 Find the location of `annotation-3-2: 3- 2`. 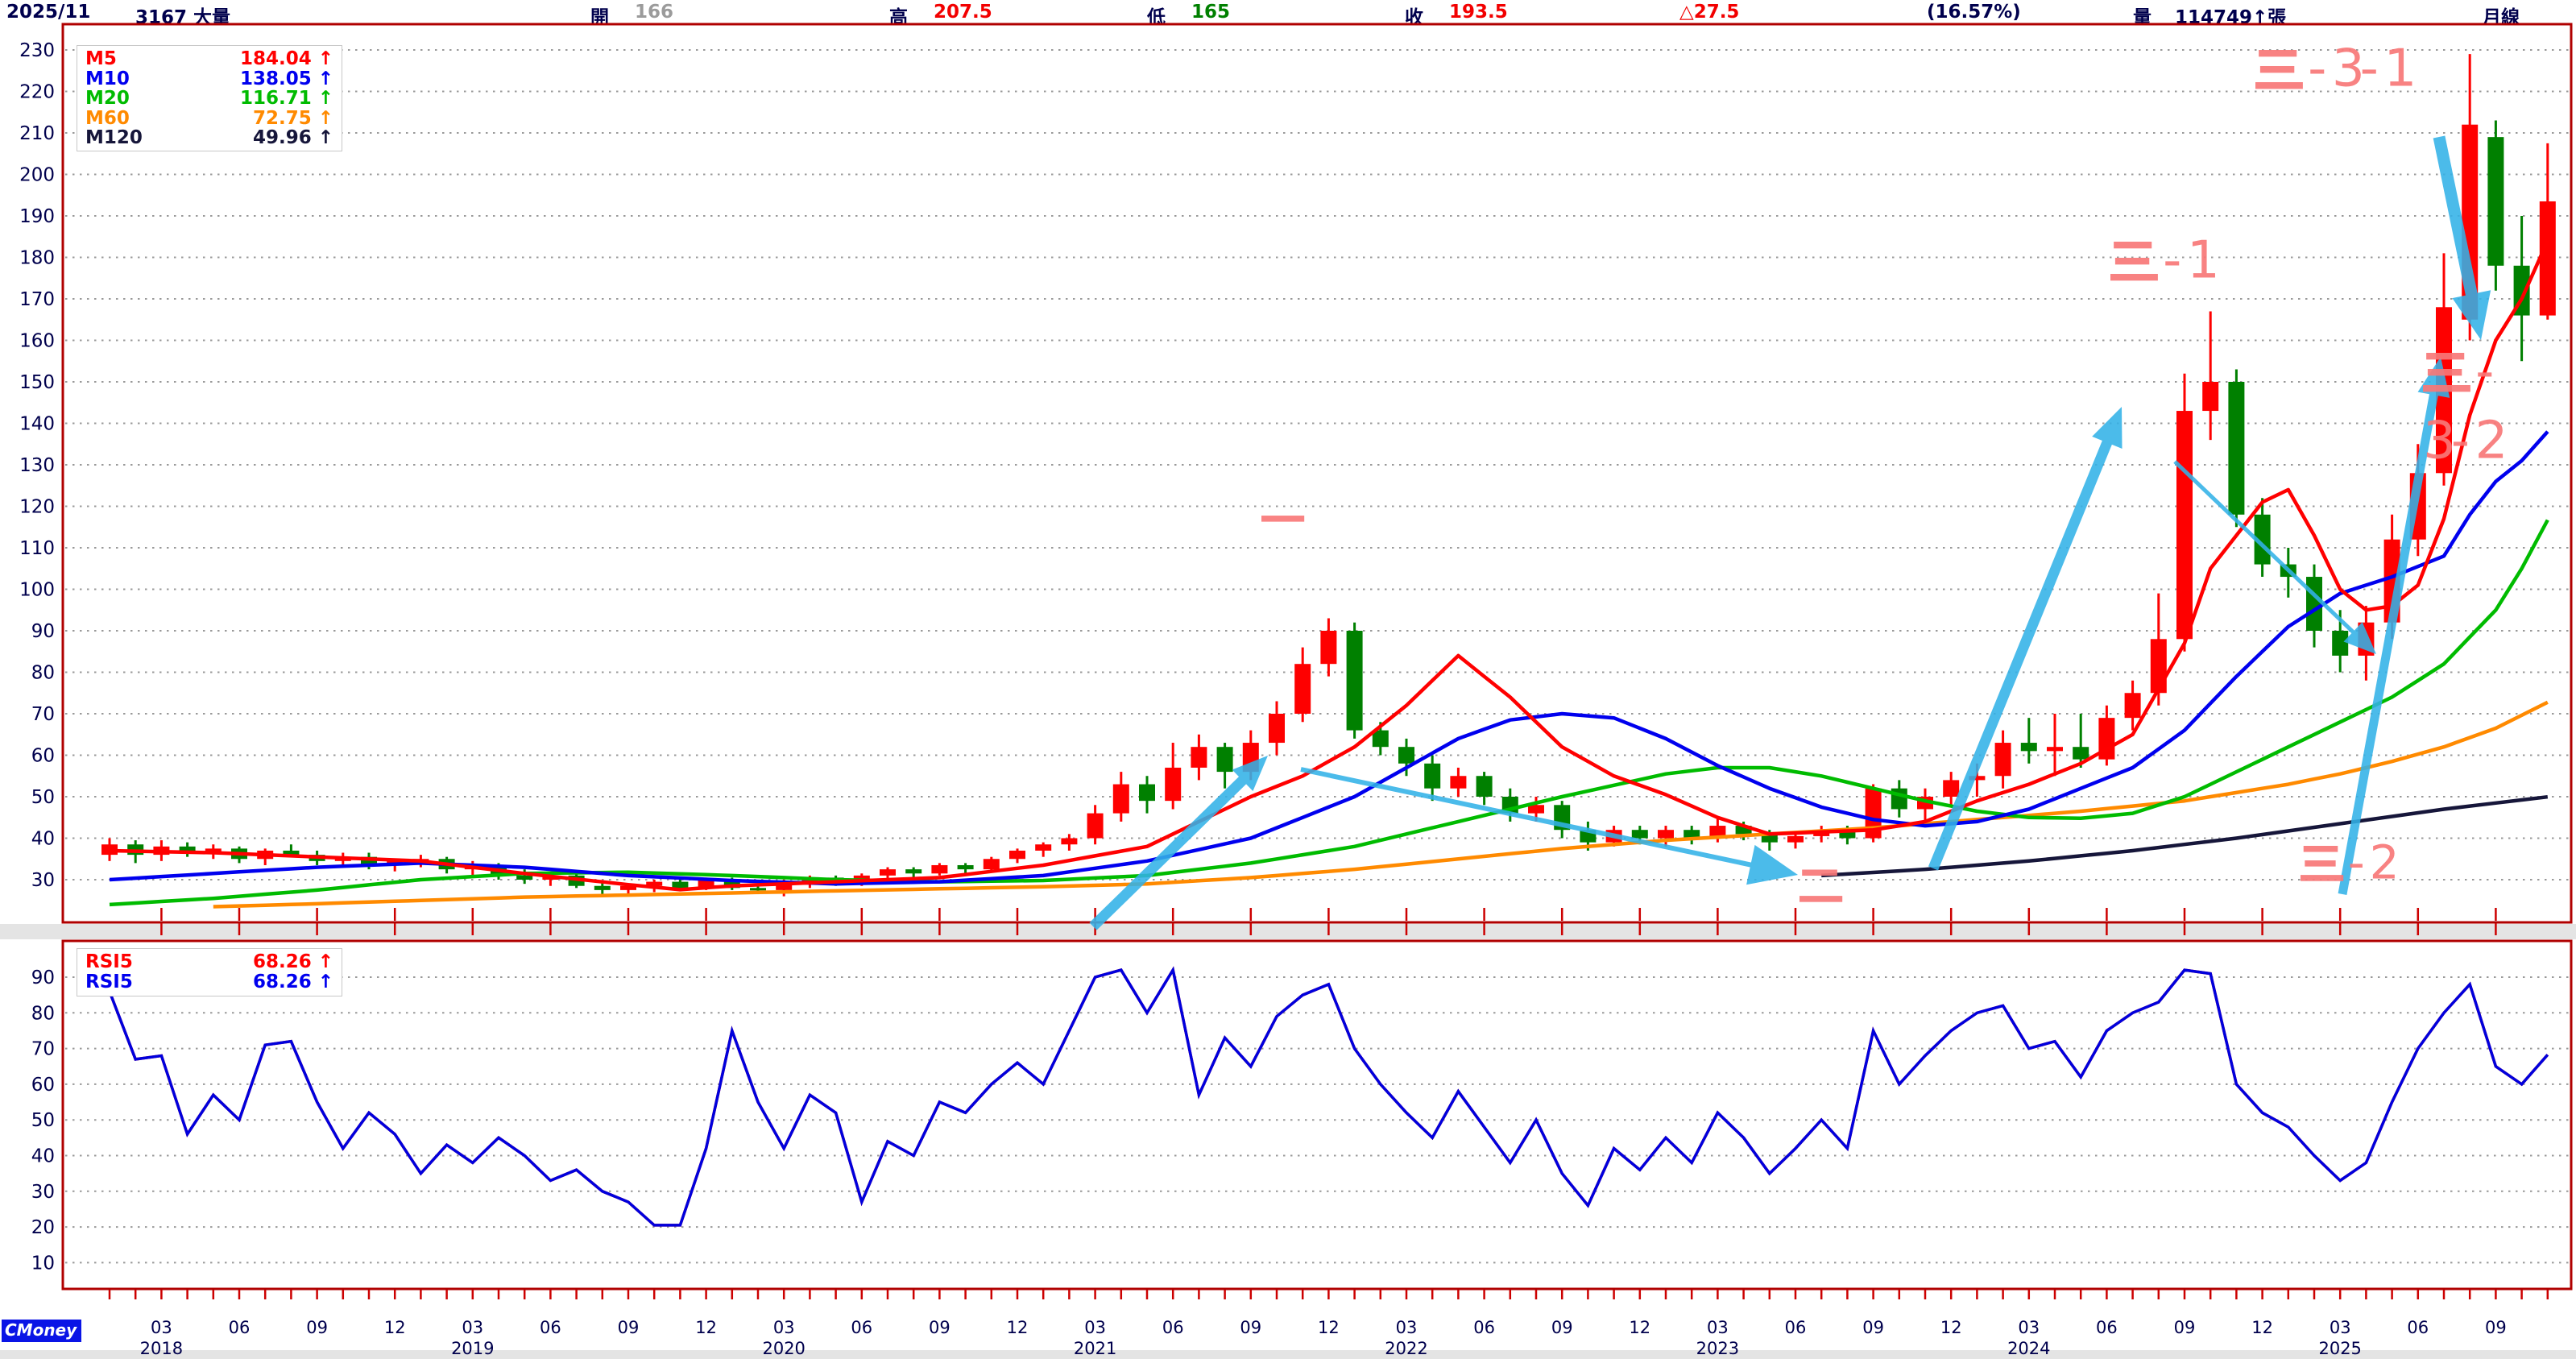

annotation-3-2: 3- 2 is located at coordinates (2465, 441).